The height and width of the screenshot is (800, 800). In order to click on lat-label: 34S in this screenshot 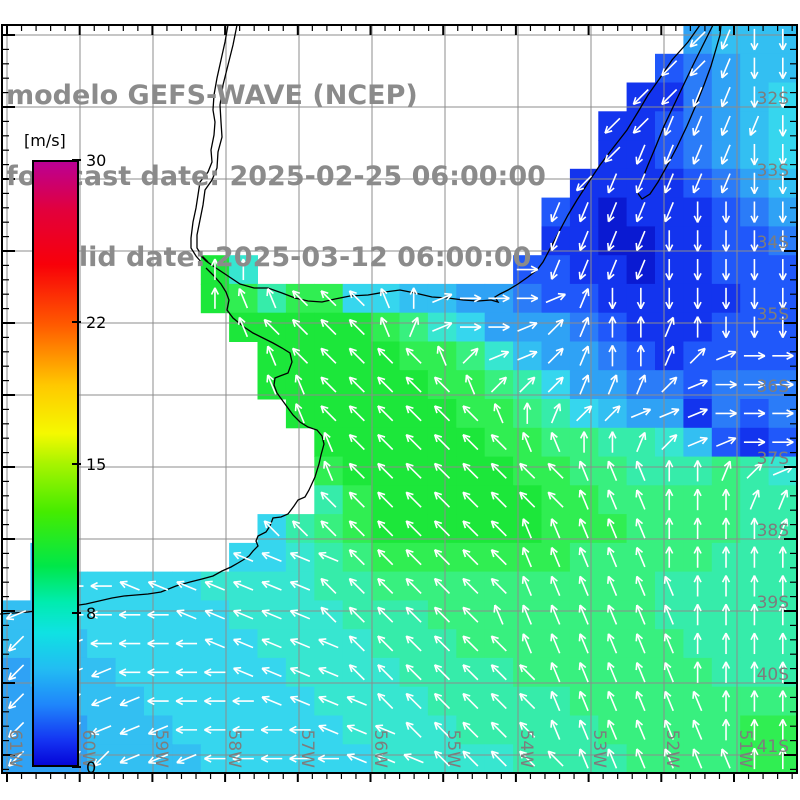, I will do `click(773, 243)`.